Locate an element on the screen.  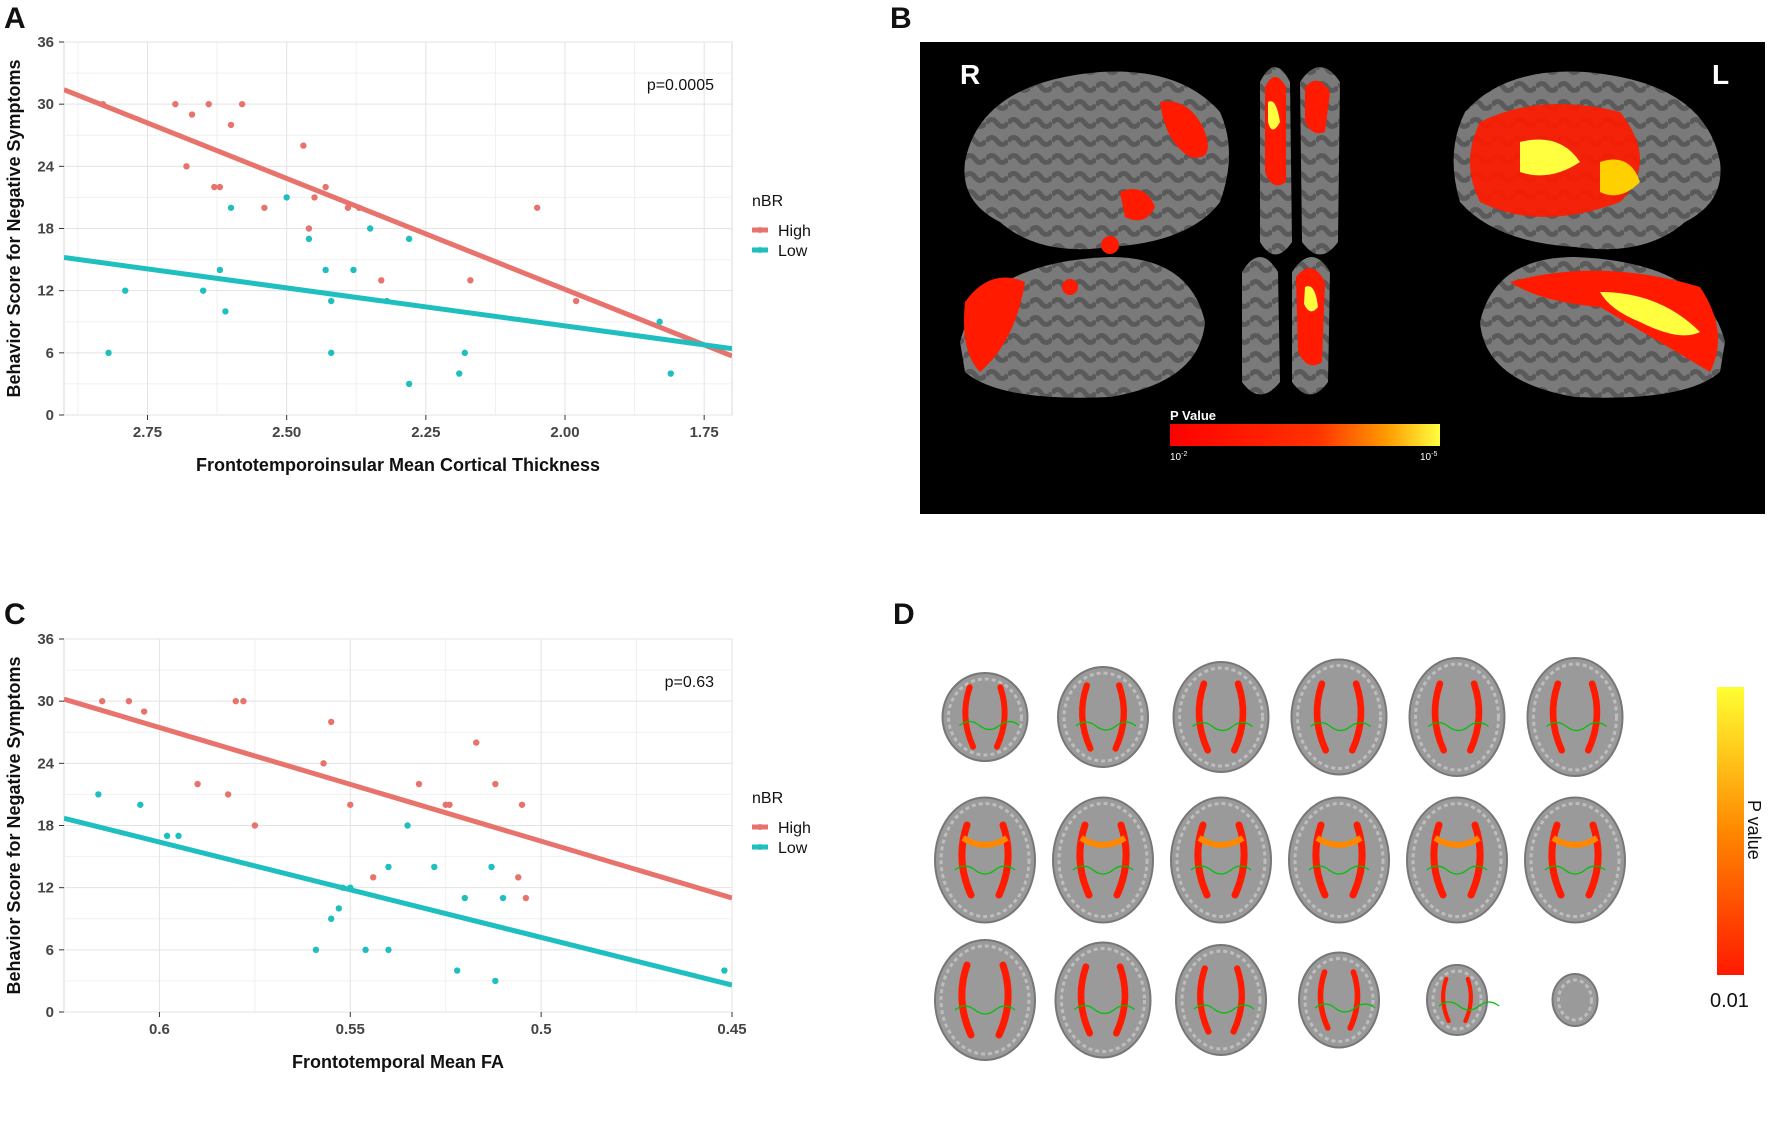
lateral-right-hemisphere is located at coordinates (1096, 162).